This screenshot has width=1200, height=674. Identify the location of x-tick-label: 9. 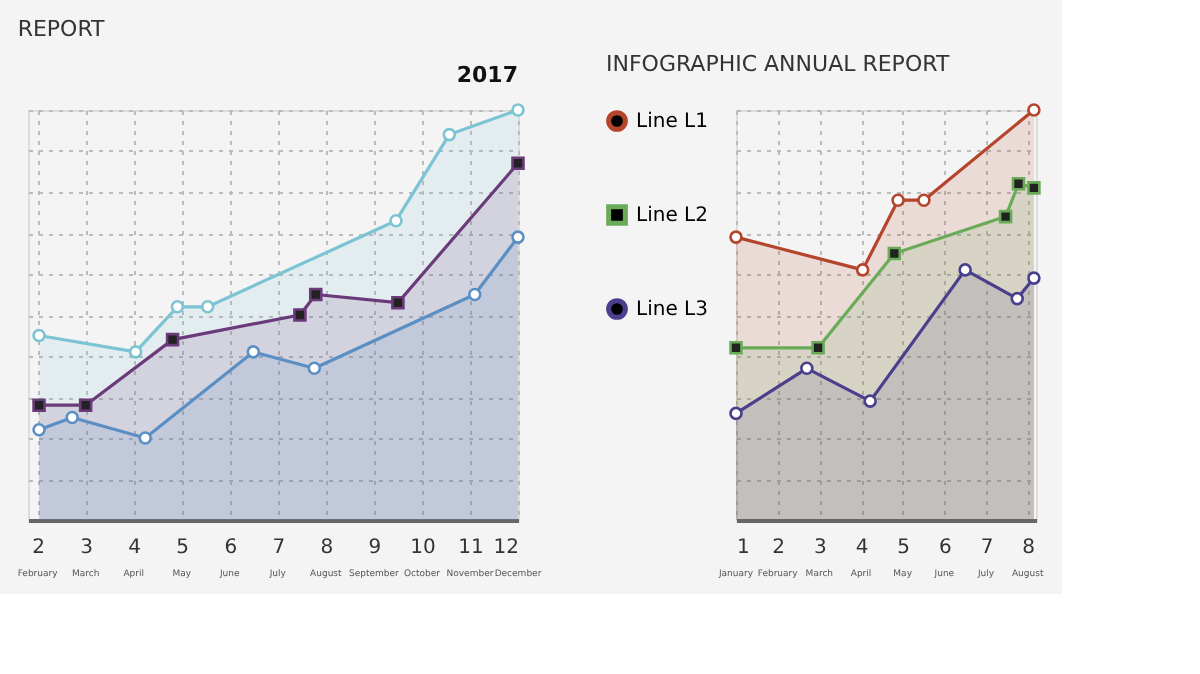
(375, 548).